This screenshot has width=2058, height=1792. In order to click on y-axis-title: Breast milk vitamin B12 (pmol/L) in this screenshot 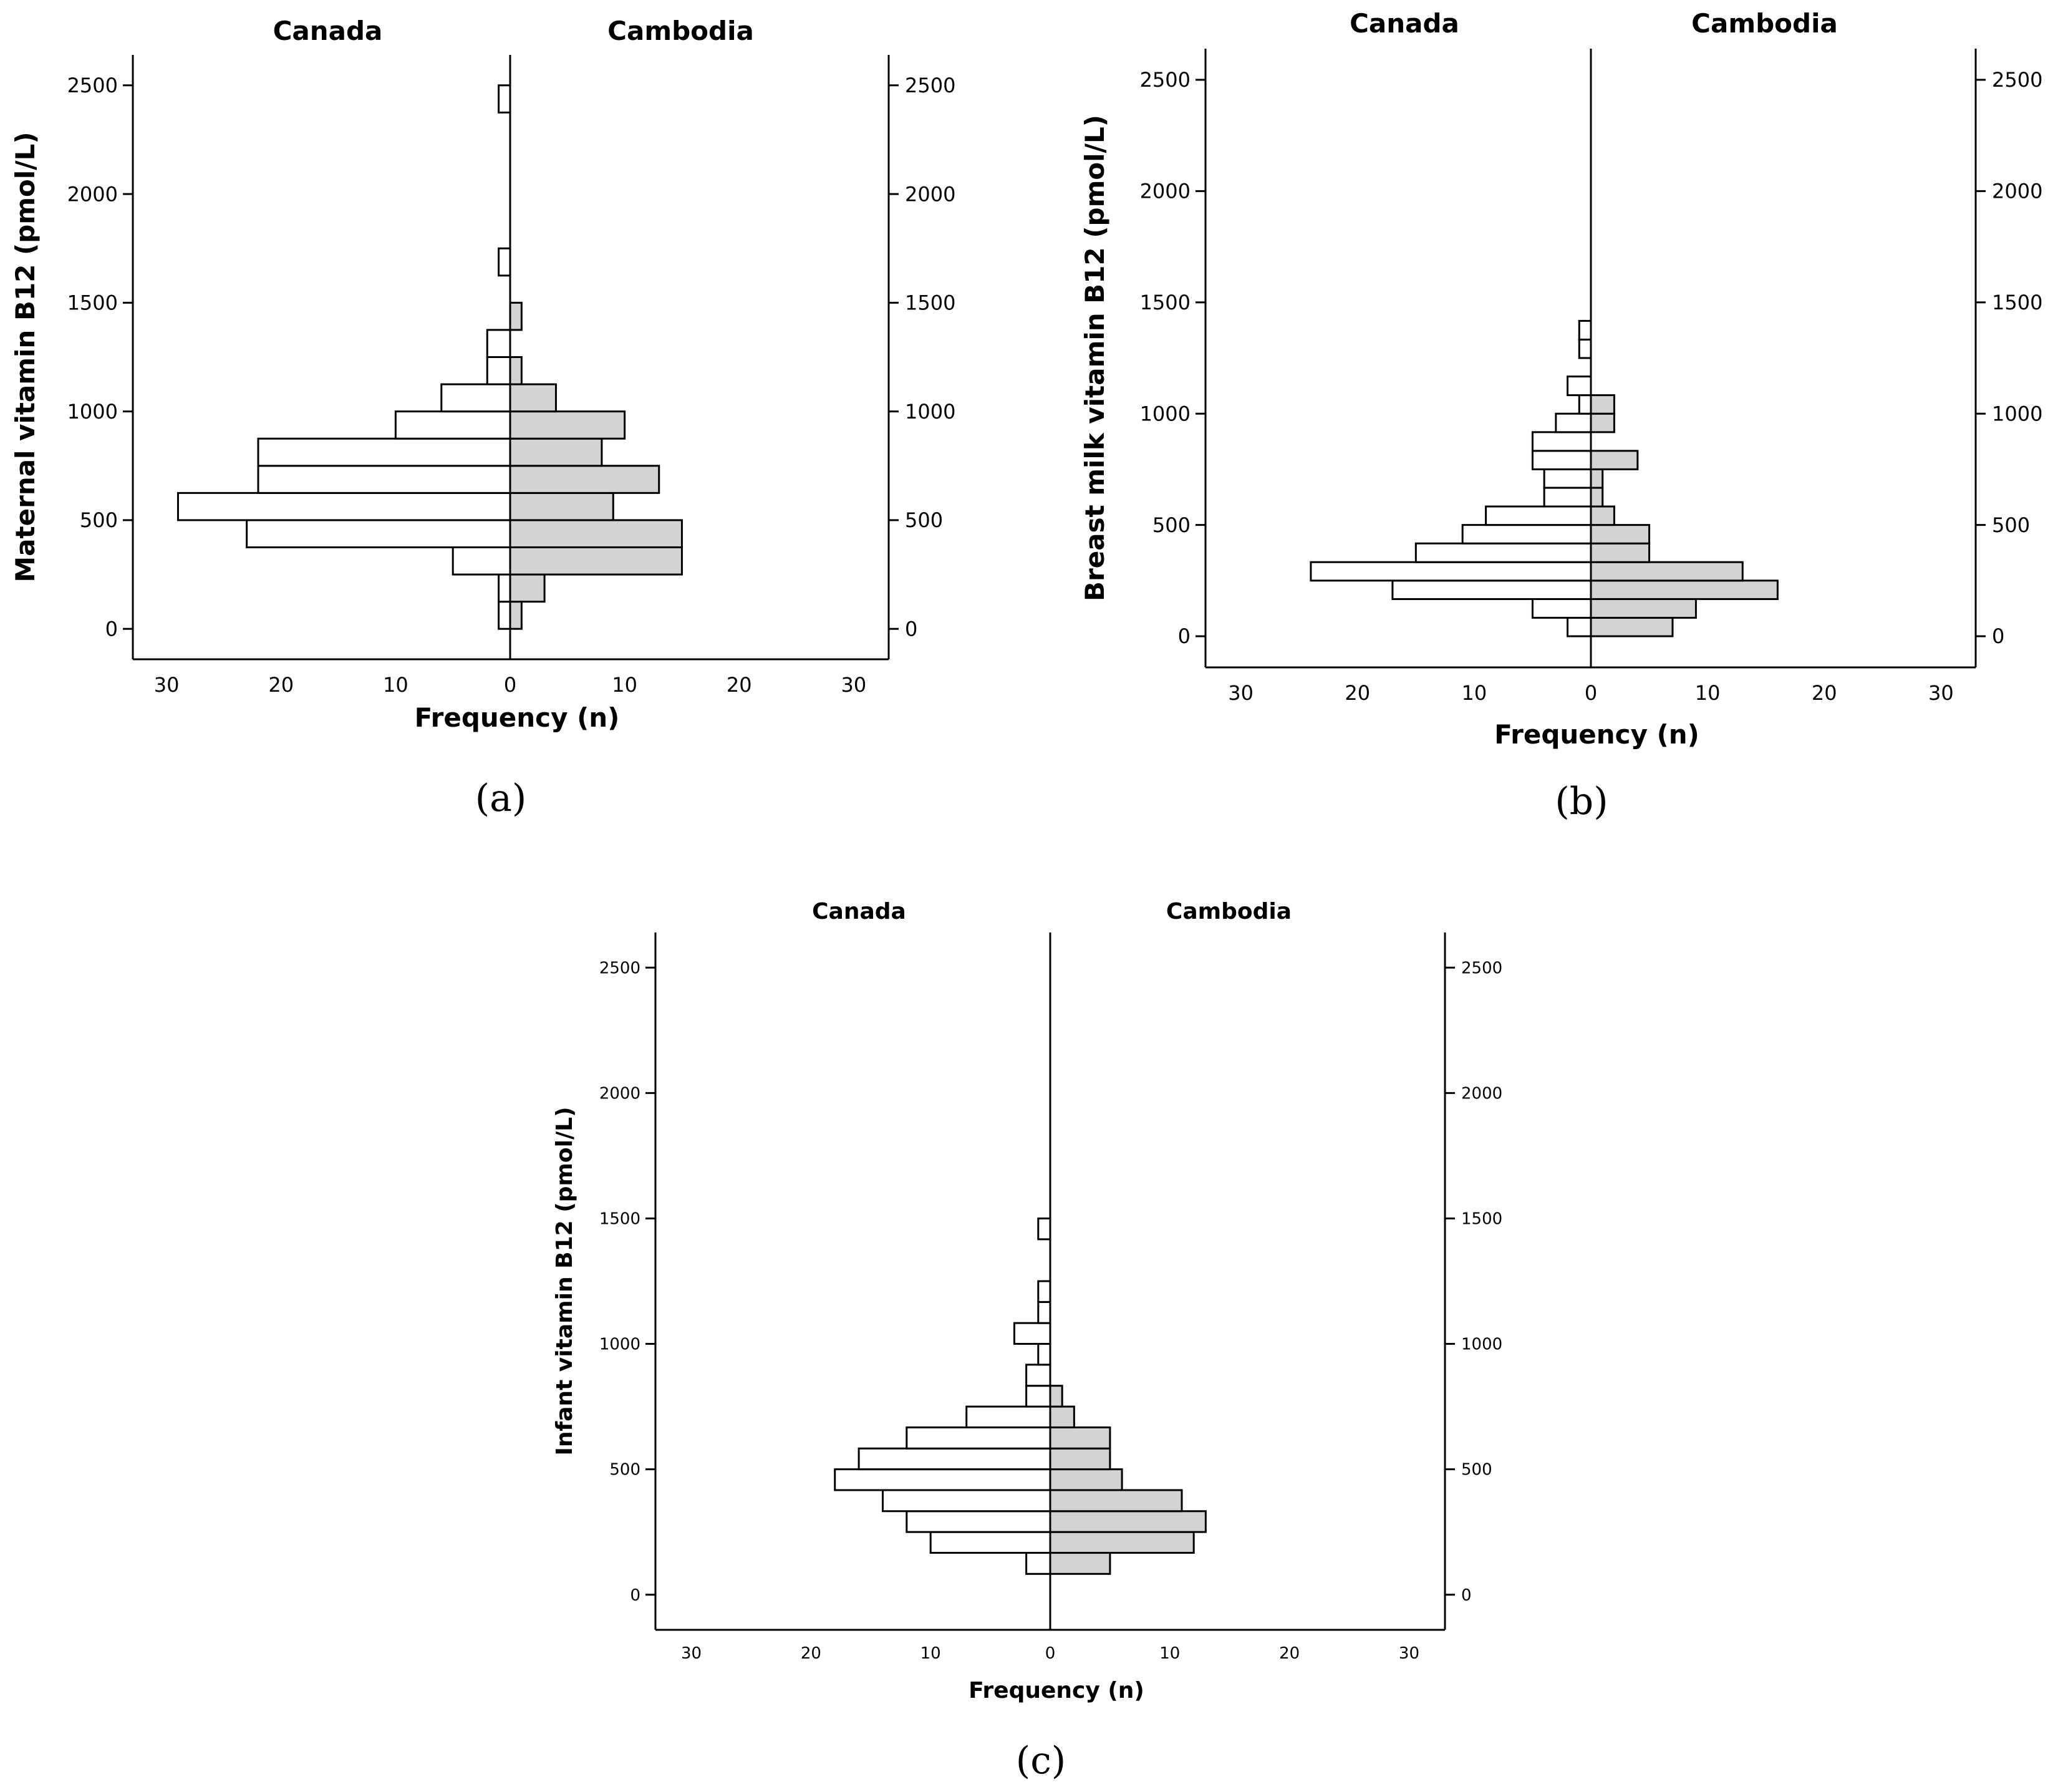, I will do `click(1095, 358)`.